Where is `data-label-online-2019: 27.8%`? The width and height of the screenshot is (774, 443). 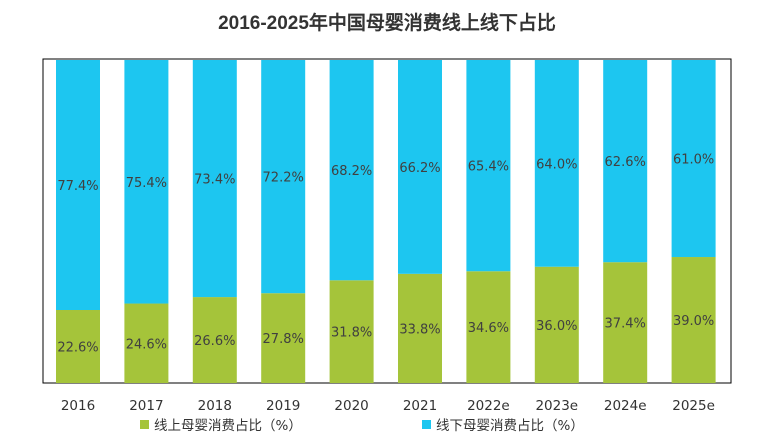
data-label-online-2019: 27.8% is located at coordinates (283, 339).